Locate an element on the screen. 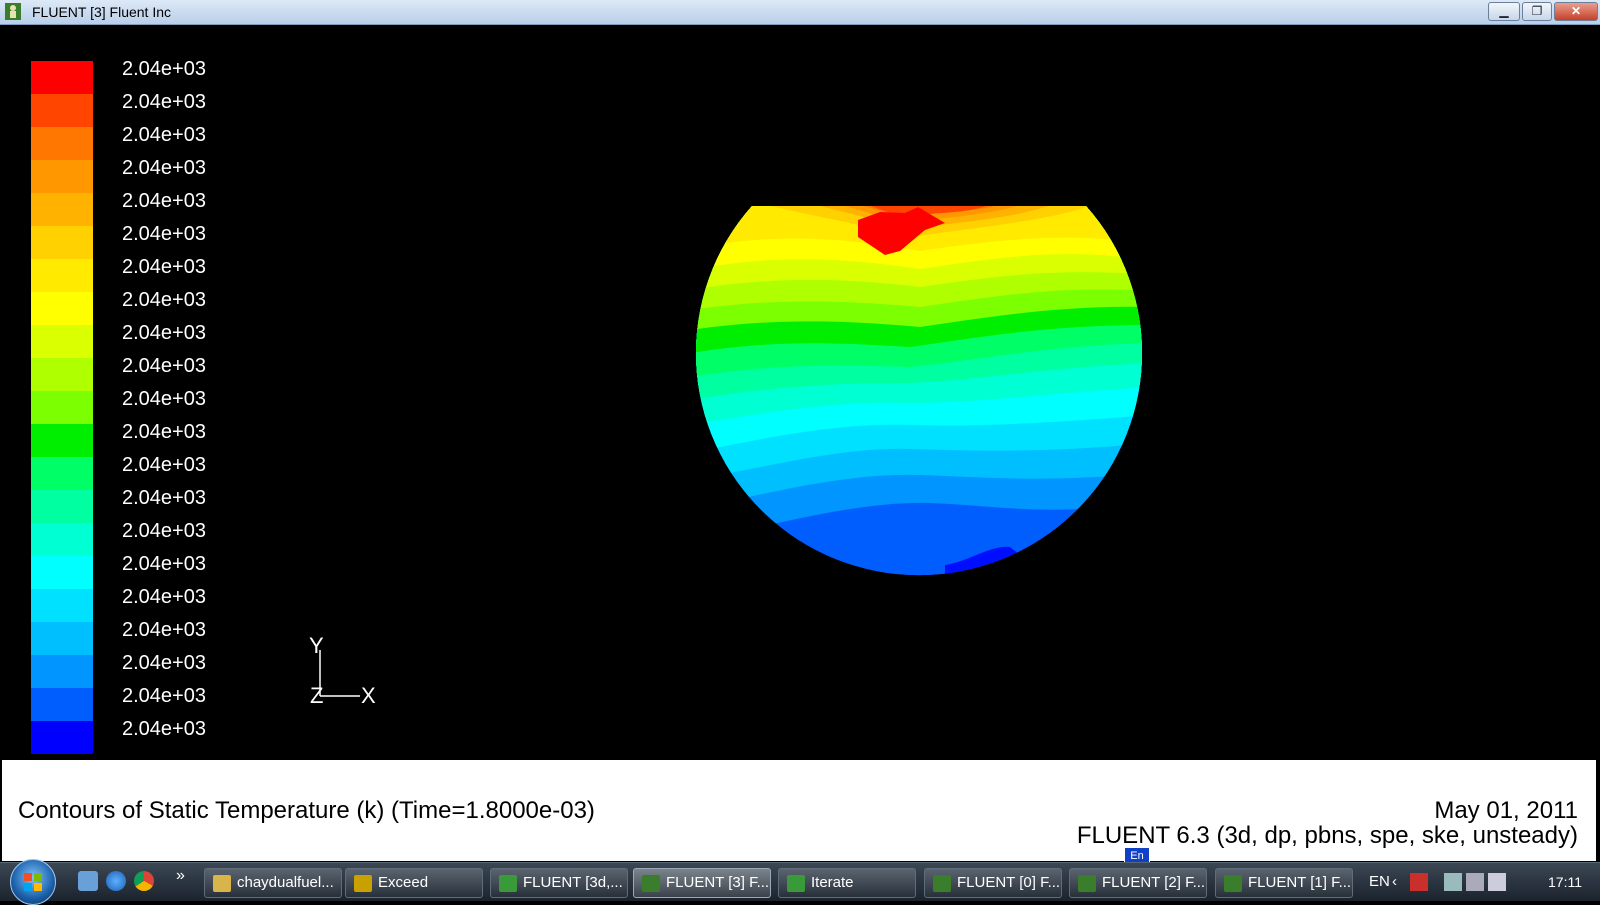 The image size is (1600, 905). windows-logo-icon is located at coordinates (33, 882).